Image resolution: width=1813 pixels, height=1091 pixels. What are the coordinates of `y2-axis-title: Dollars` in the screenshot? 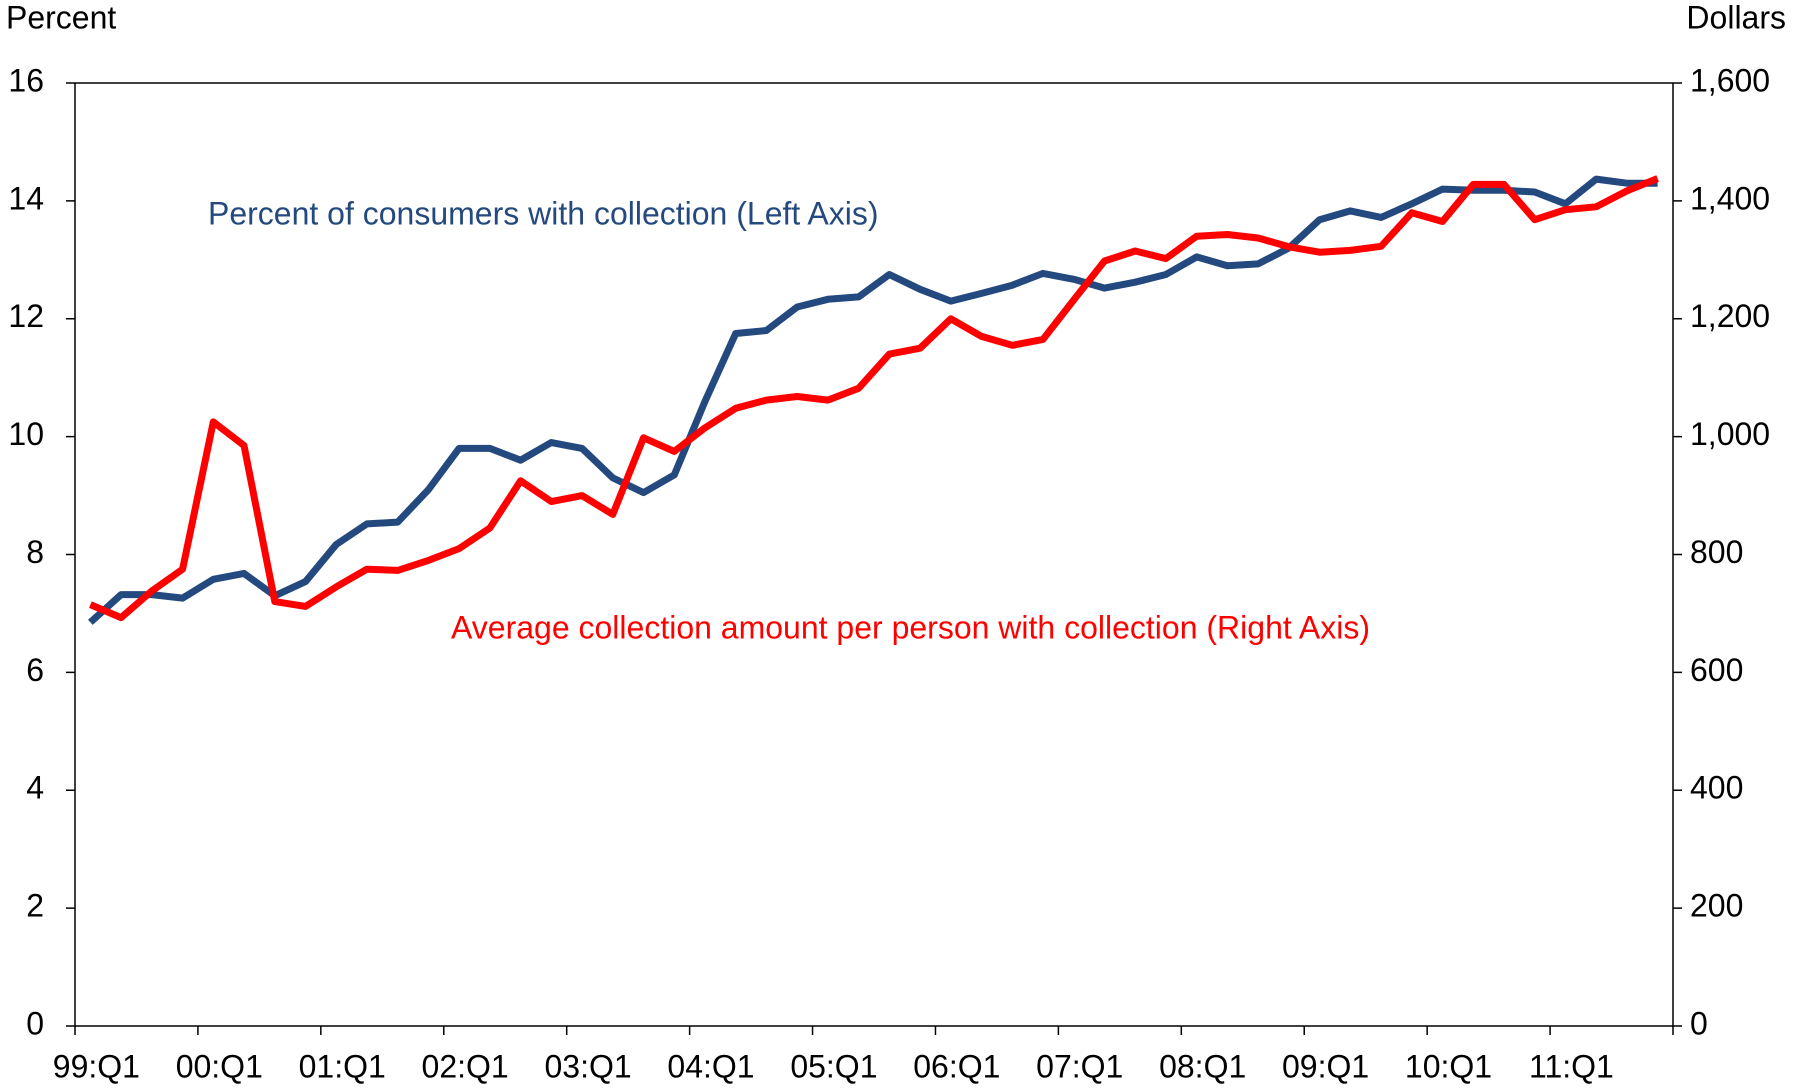 It's located at (1736, 17).